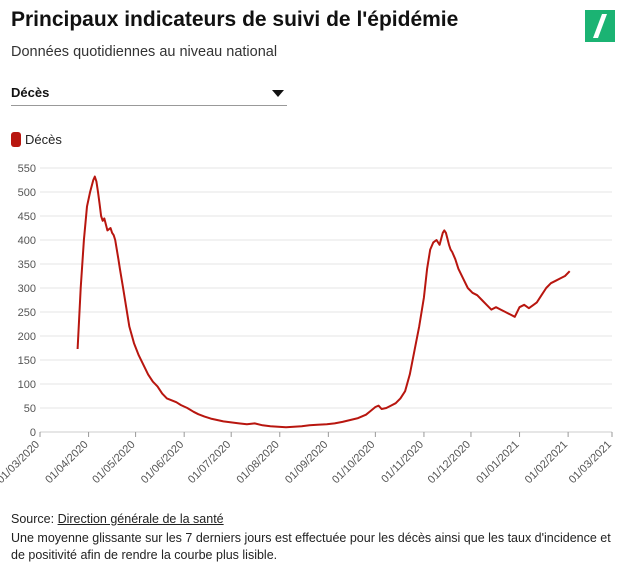 The width and height of the screenshot is (630, 575). I want to click on source-line: Source: Direction générale de la santé, so click(117, 519).